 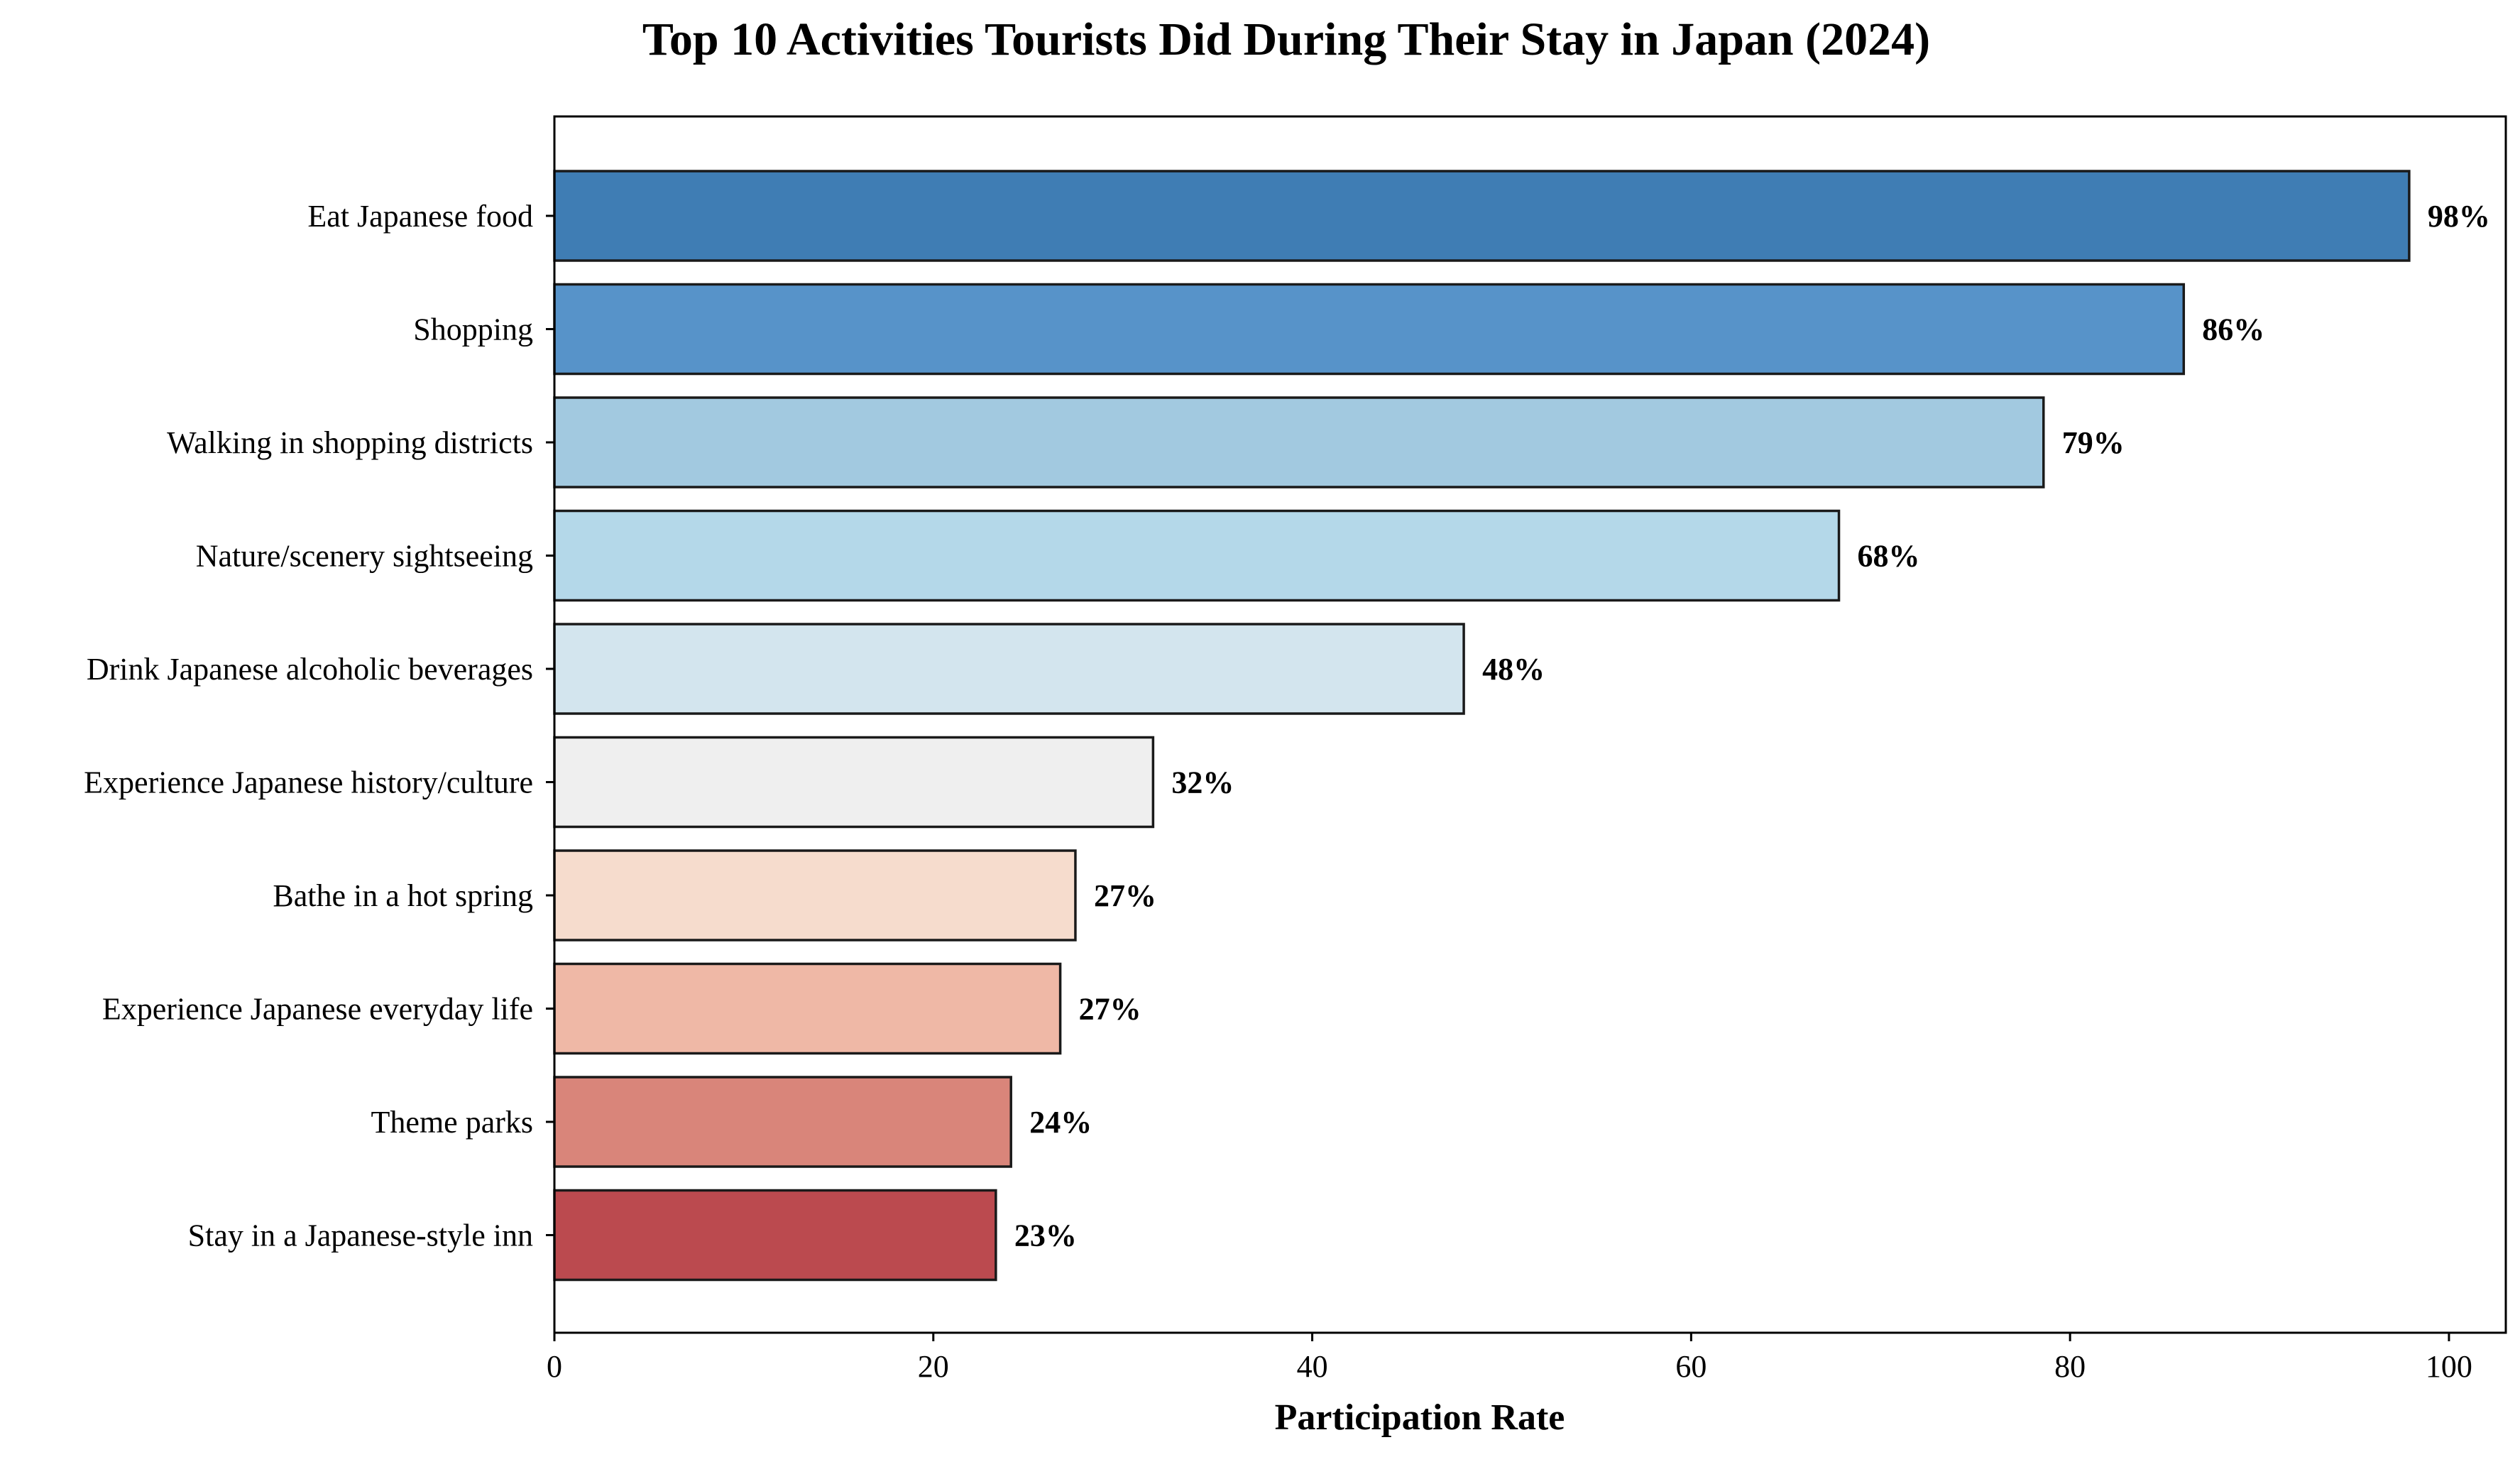 I want to click on bar-value-label-4: 68%, so click(x=1889, y=556).